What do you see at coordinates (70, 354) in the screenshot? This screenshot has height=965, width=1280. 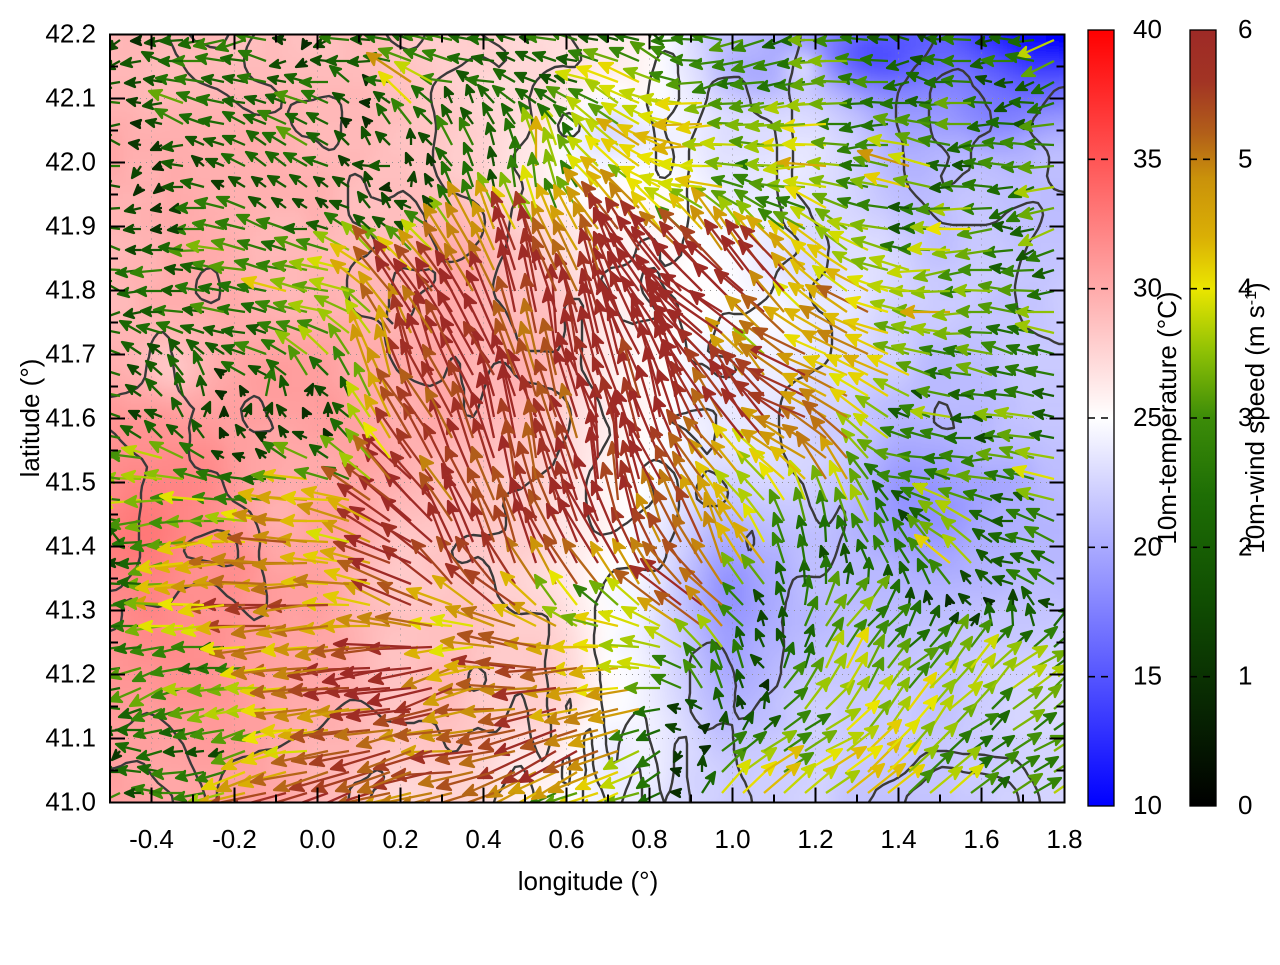 I see `svg-text: 41.7` at bounding box center [70, 354].